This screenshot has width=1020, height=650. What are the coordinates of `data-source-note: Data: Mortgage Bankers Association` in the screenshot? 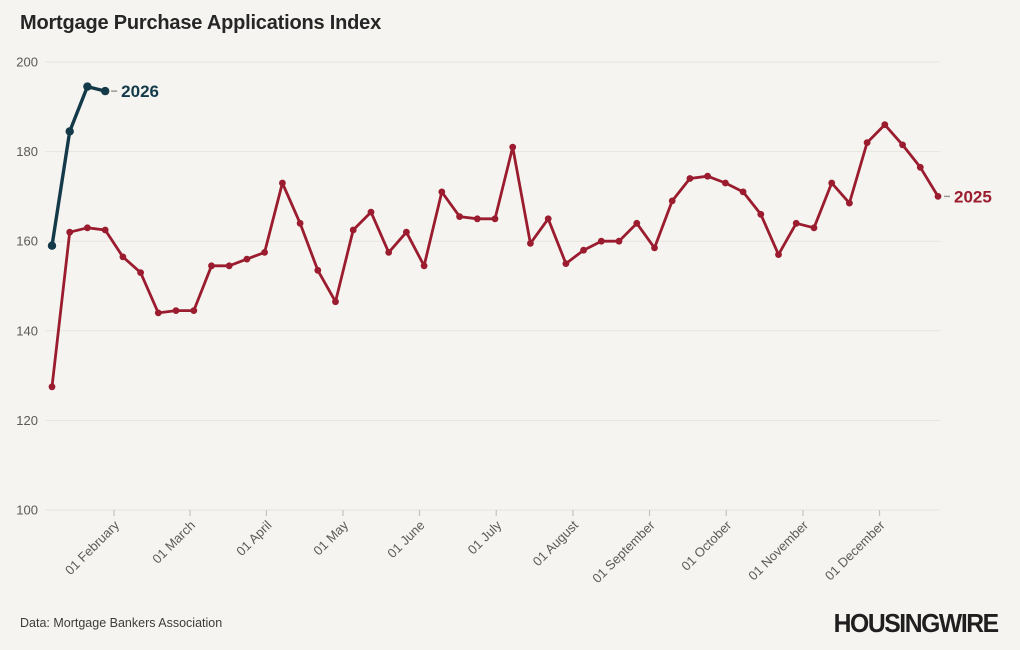 It's located at (121, 623).